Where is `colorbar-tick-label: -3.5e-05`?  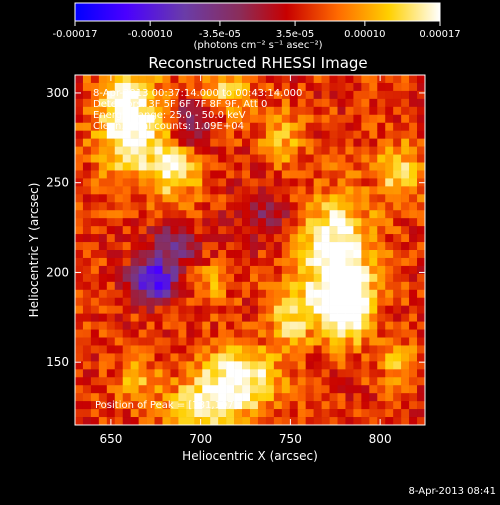 colorbar-tick-label: -3.5e-05 is located at coordinates (220, 34).